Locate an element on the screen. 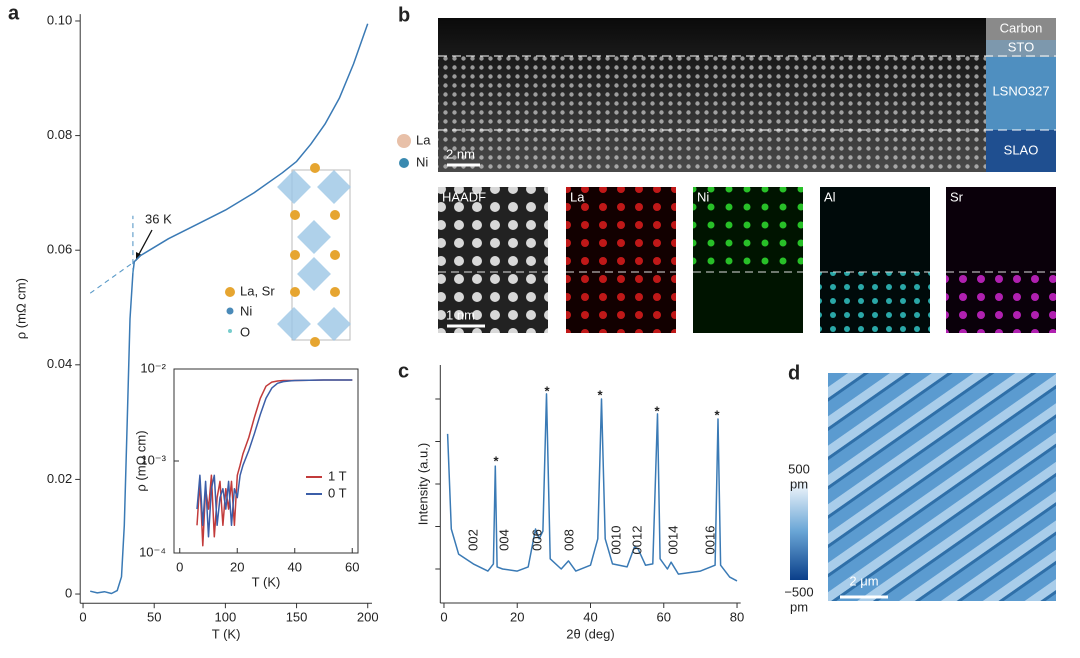 This screenshot has height=658, width=1080. eds-maps is located at coordinates (747, 260).